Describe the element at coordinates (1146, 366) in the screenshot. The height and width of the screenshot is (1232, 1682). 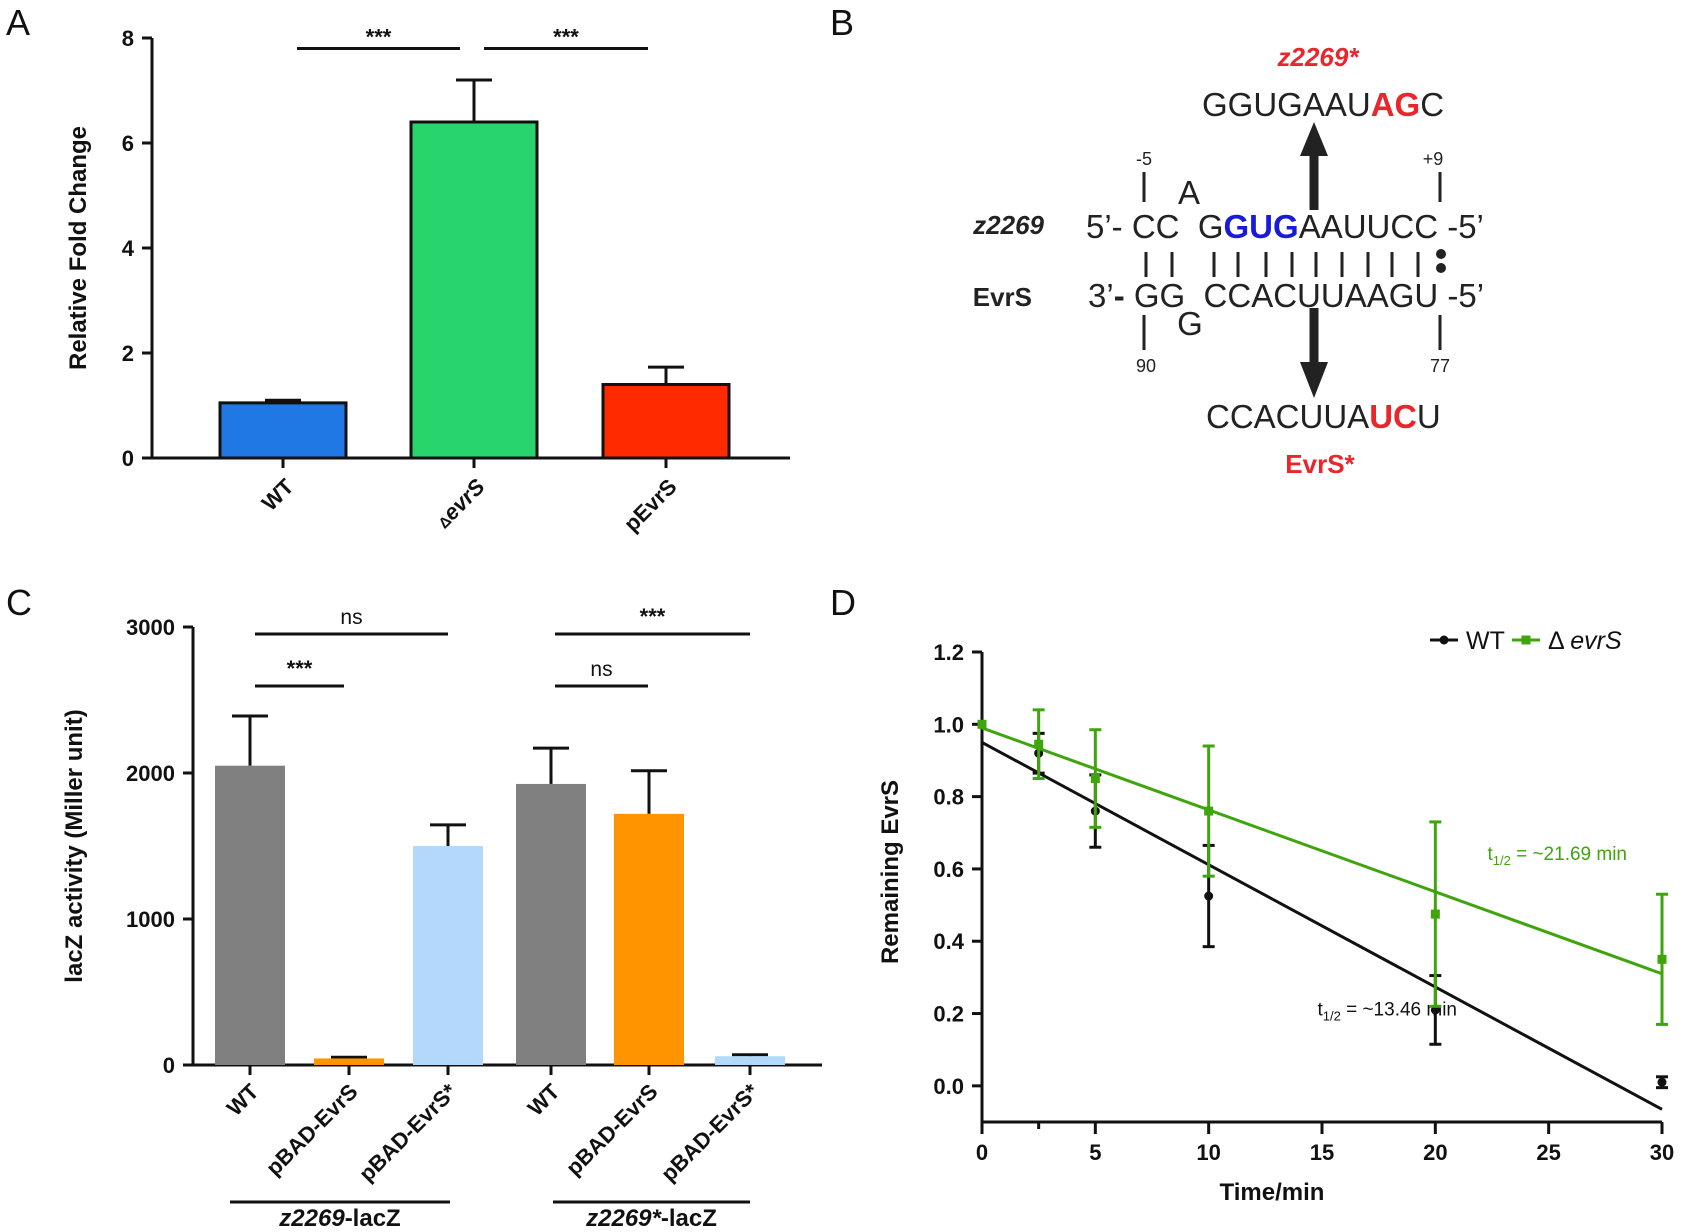
I see `position-label: 90` at that location.